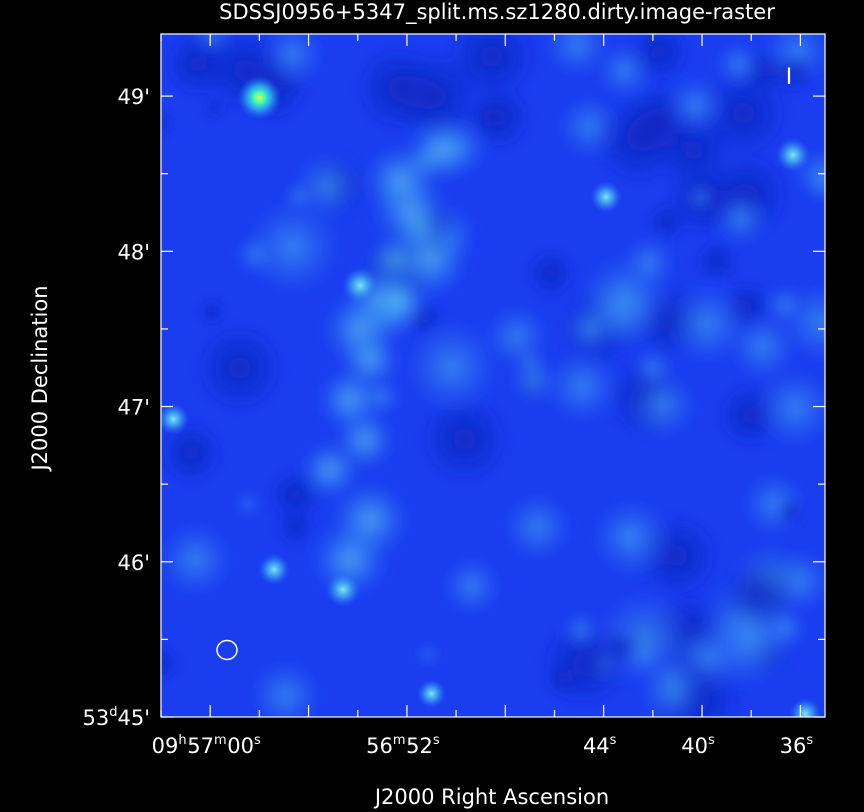 The width and height of the screenshot is (864, 812). What do you see at coordinates (134, 97) in the screenshot?
I see `dec-tick-label: 49'` at bounding box center [134, 97].